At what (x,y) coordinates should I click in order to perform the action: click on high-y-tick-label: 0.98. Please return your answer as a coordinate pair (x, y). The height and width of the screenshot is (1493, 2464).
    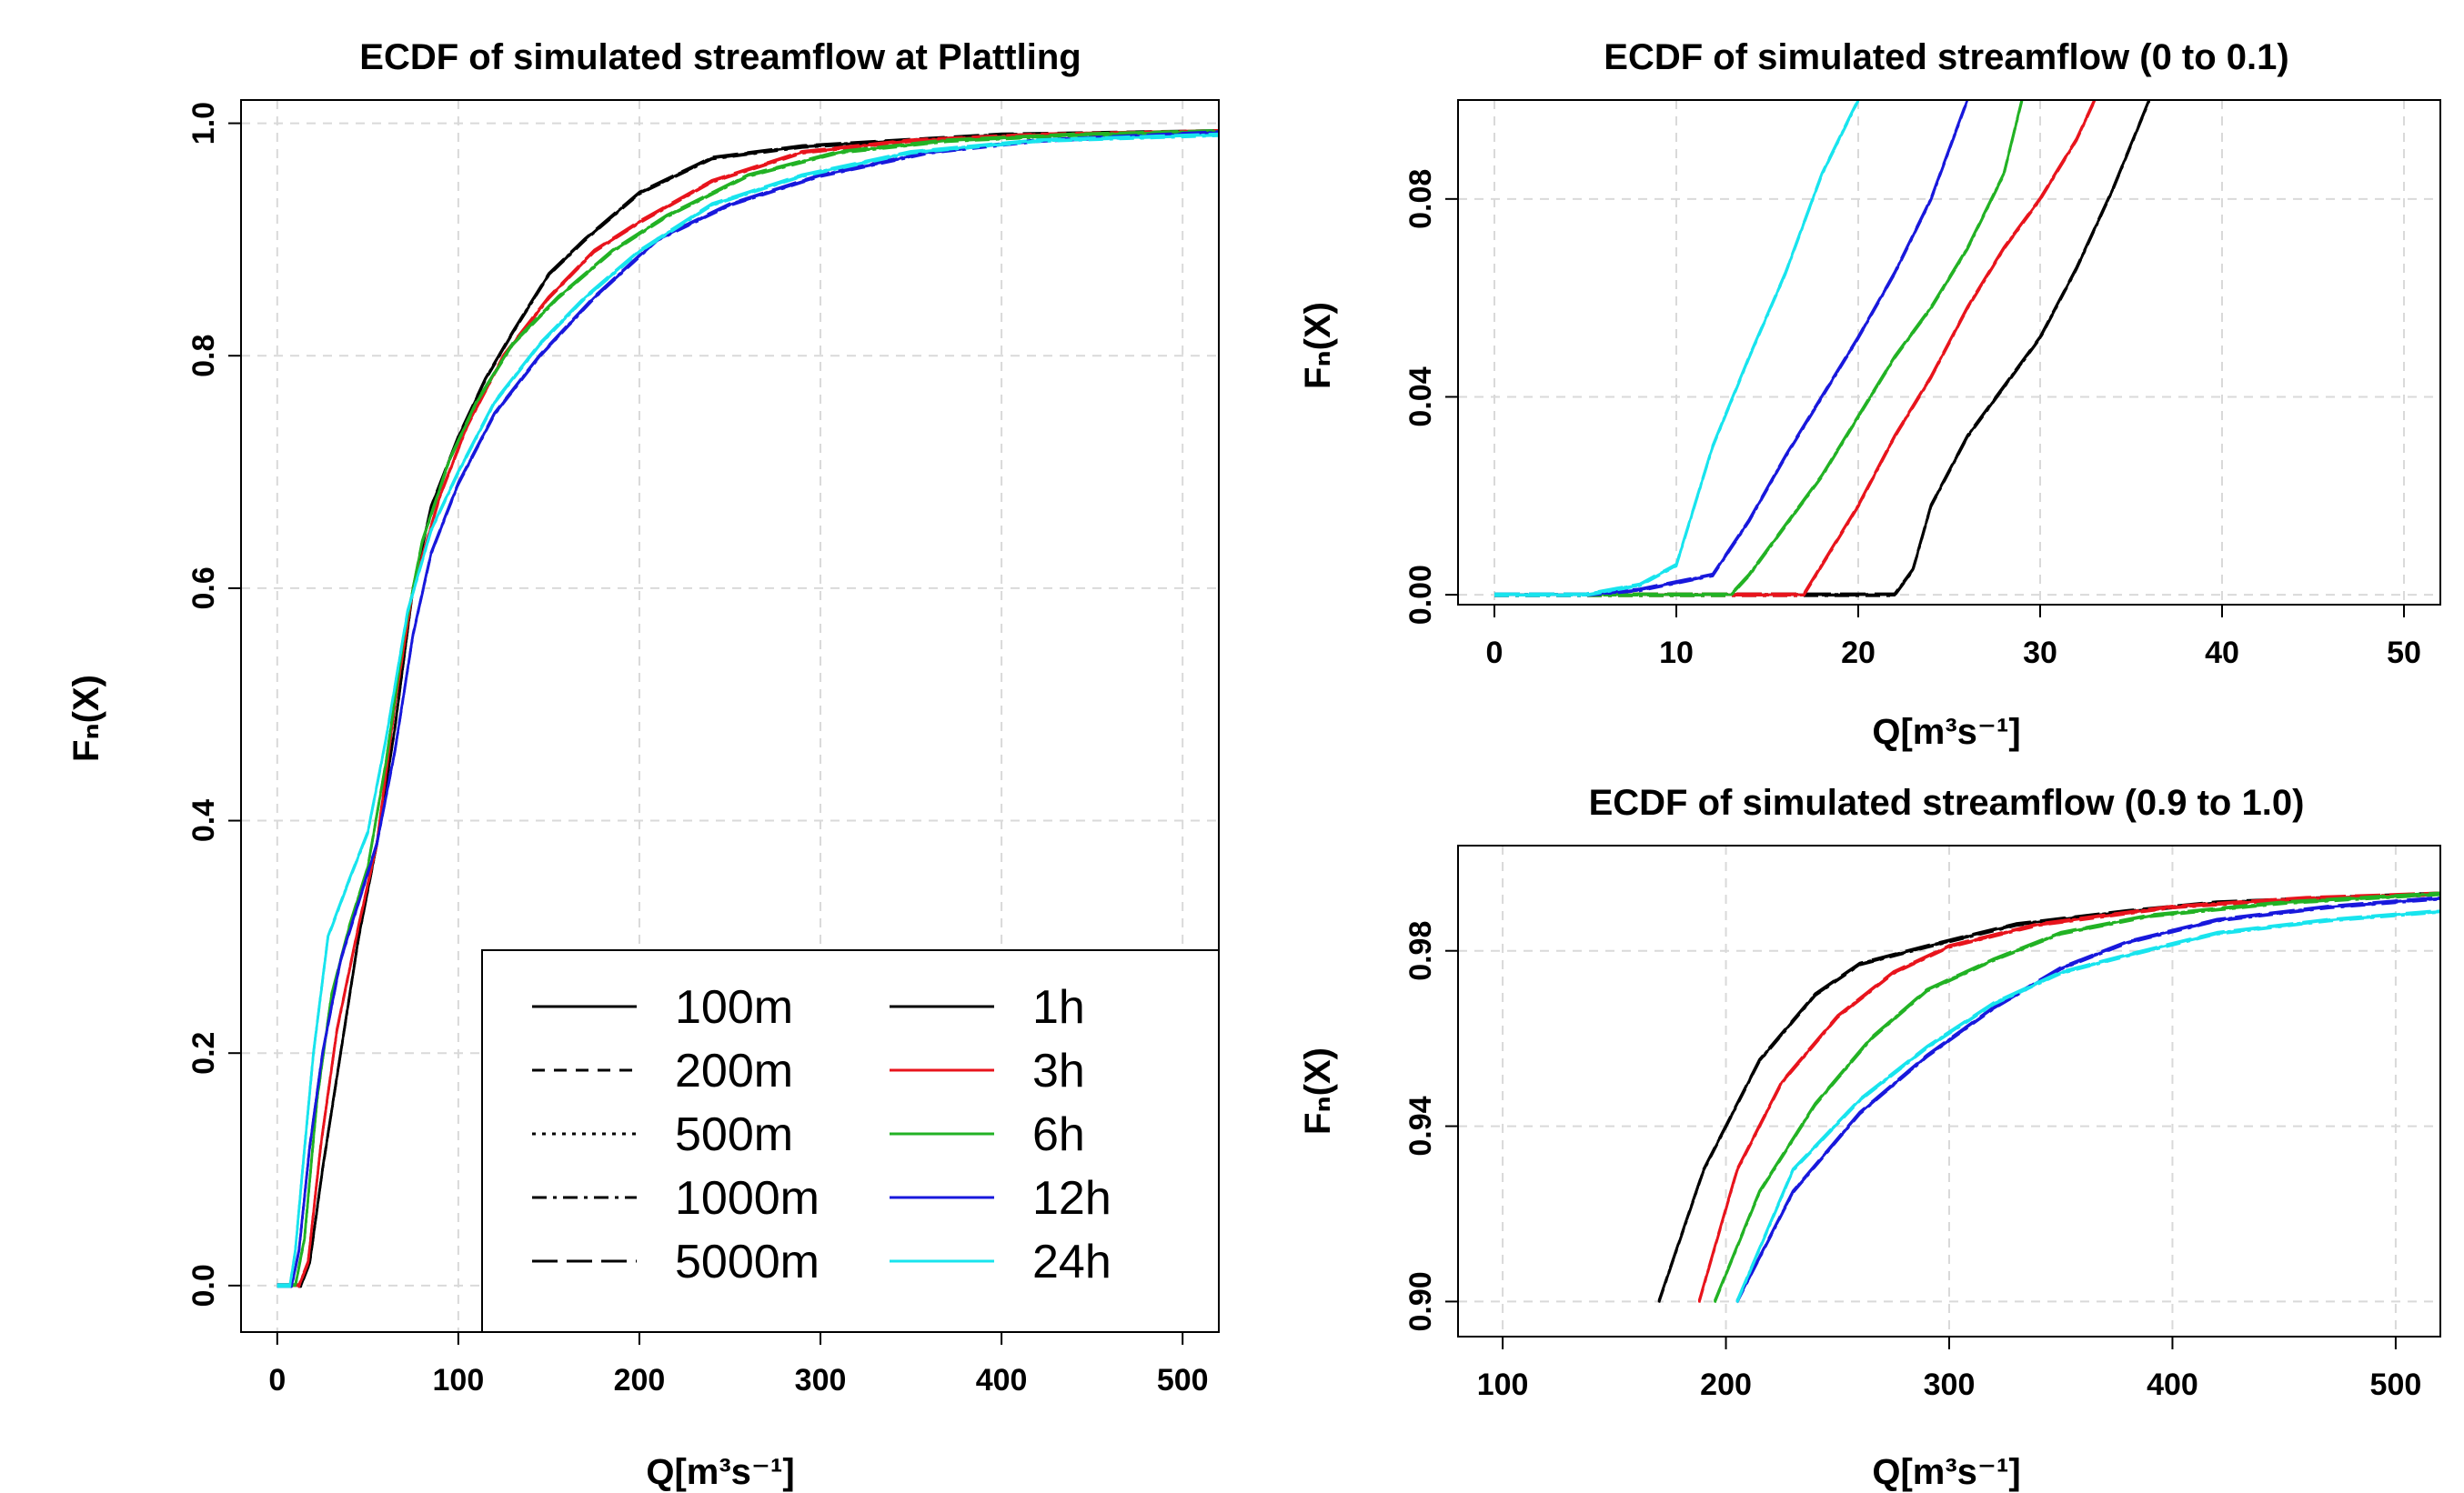
    Looking at the image, I should click on (1420, 951).